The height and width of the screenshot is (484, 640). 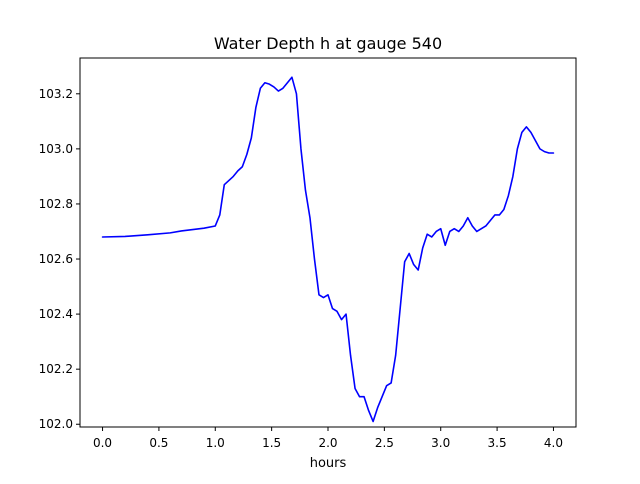 What do you see at coordinates (328, 463) in the screenshot?
I see `x-axis-label: hours` at bounding box center [328, 463].